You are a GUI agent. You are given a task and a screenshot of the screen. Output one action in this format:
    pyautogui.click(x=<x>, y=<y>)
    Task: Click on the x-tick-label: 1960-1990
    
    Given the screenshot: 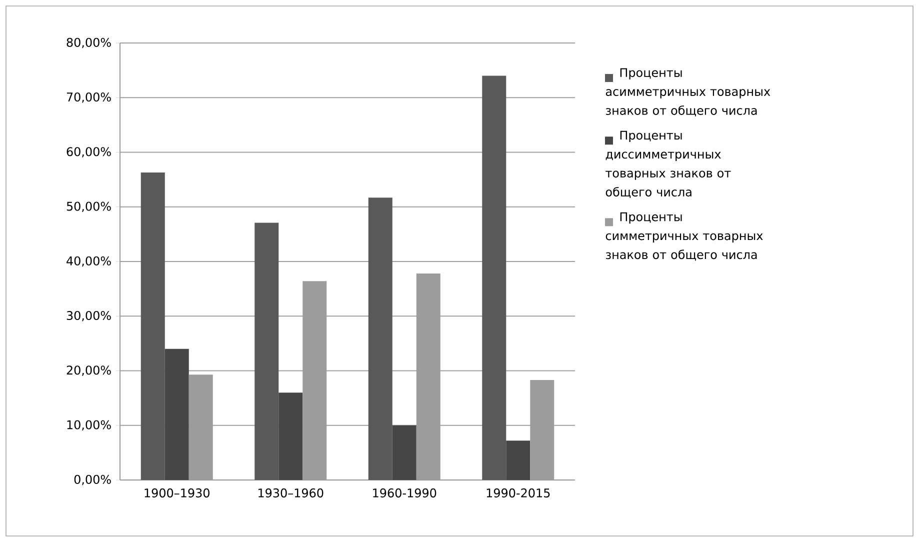 What is the action you would take?
    pyautogui.click(x=404, y=493)
    